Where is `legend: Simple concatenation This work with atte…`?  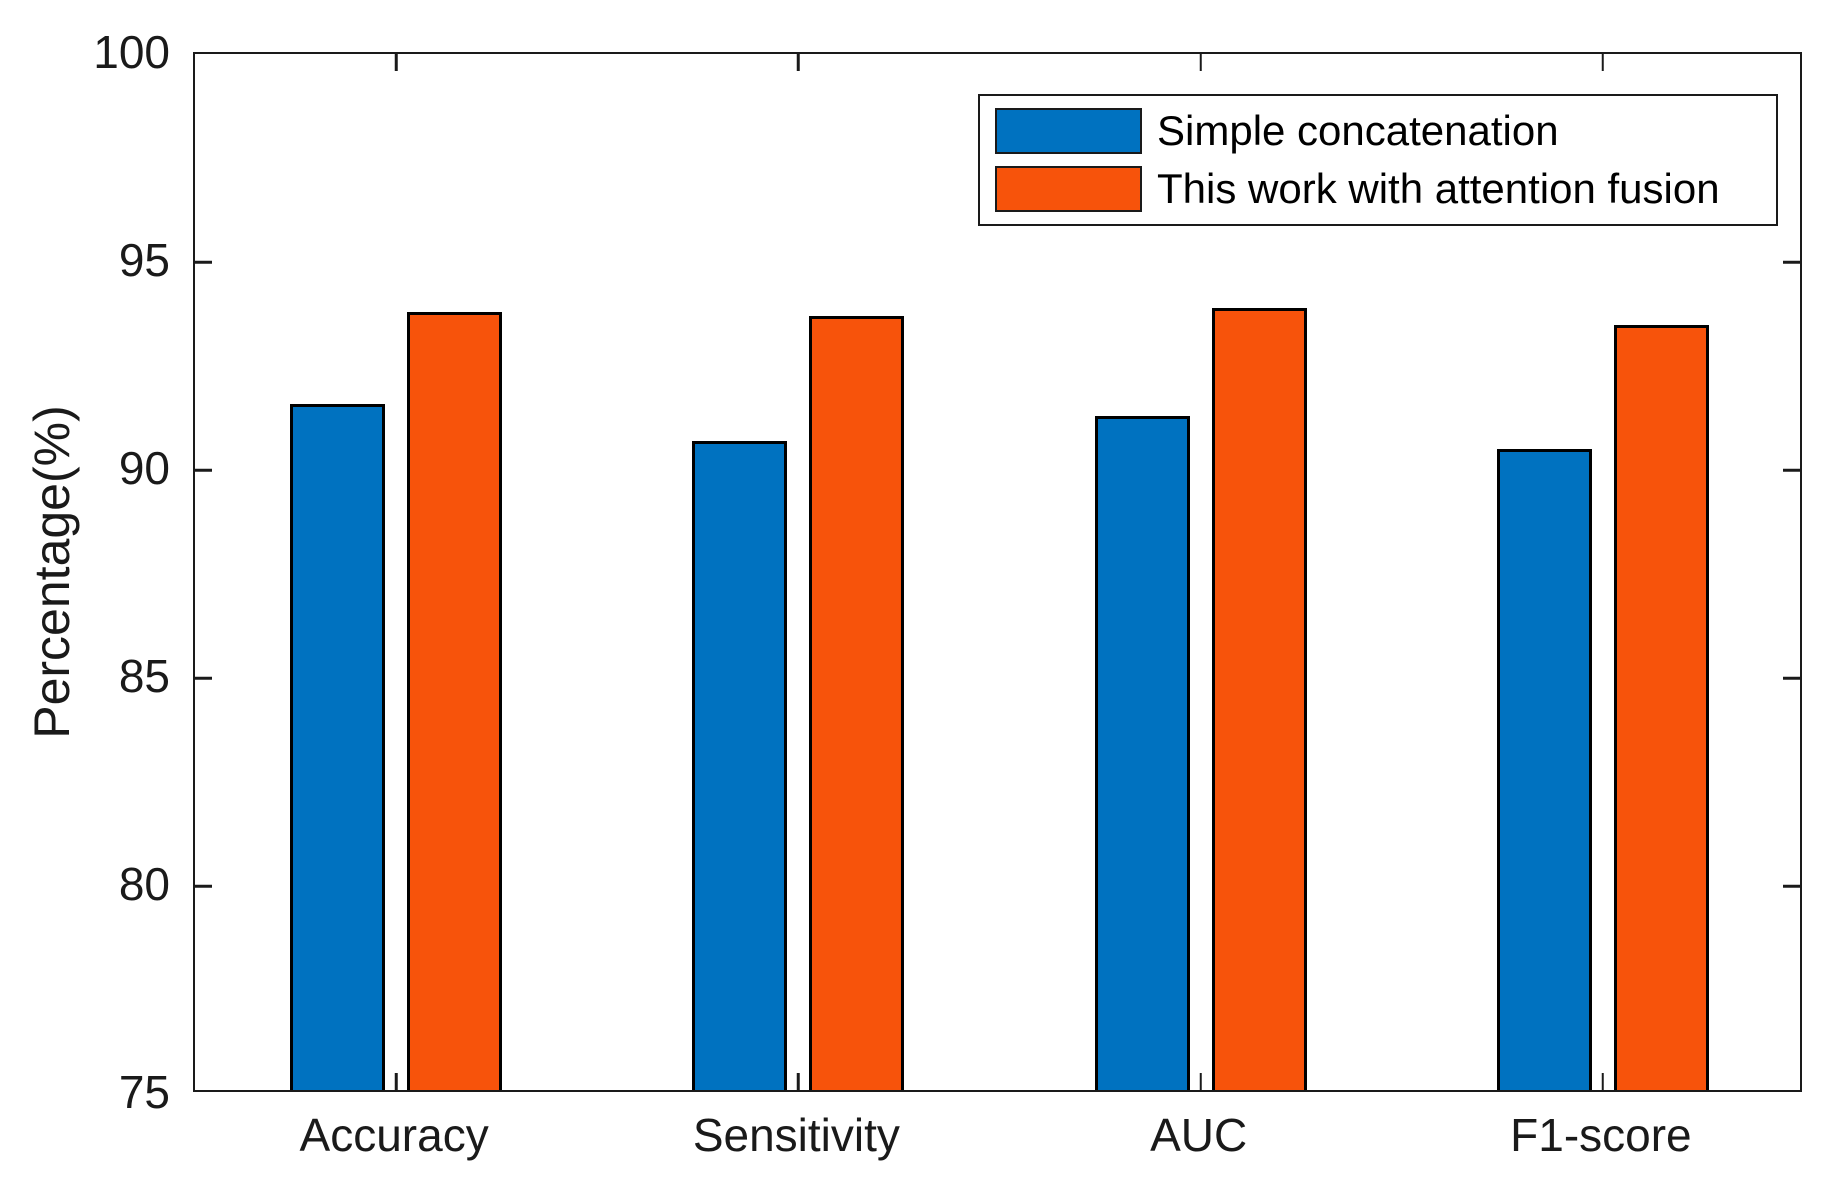 legend: Simple concatenation This work with atte… is located at coordinates (1378, 160).